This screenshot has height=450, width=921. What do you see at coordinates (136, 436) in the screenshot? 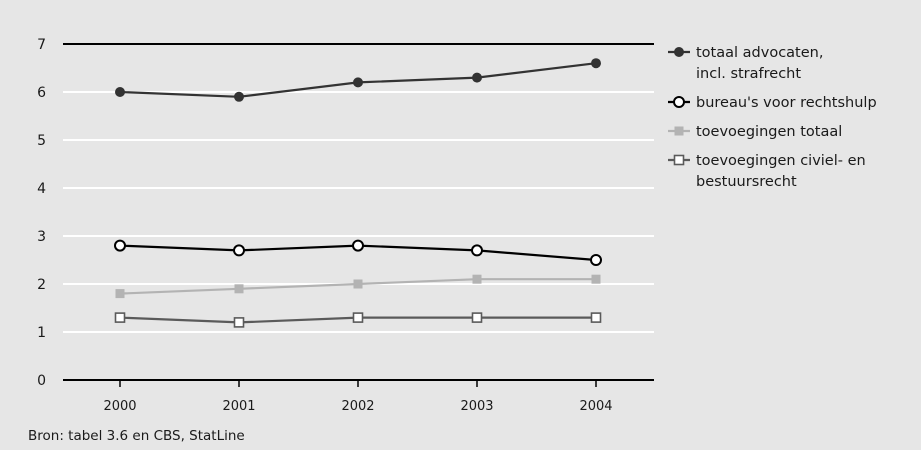
I see `source-note: Bron: tabel 3.6 en CBS, StatLine` at bounding box center [136, 436].